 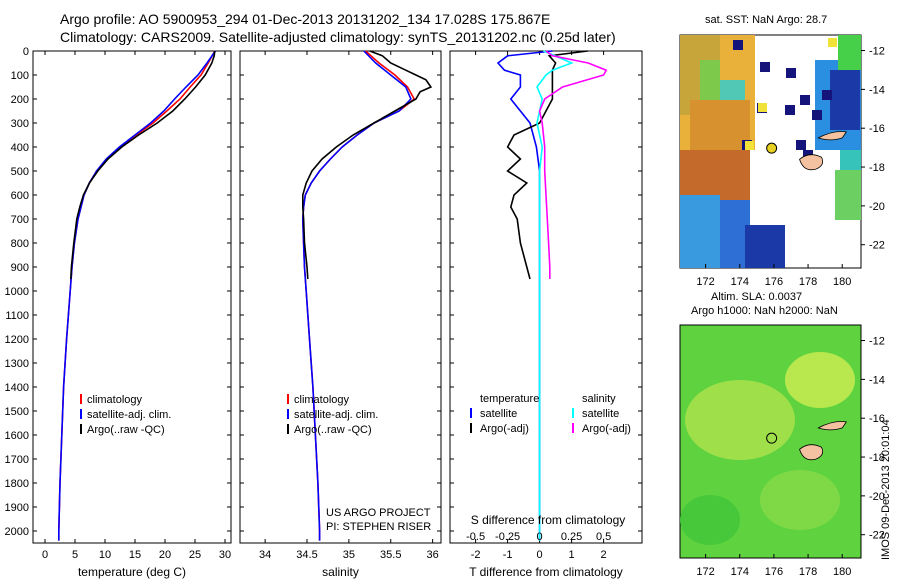 I want to click on map-frame-sst_map, so click(x=770, y=151).